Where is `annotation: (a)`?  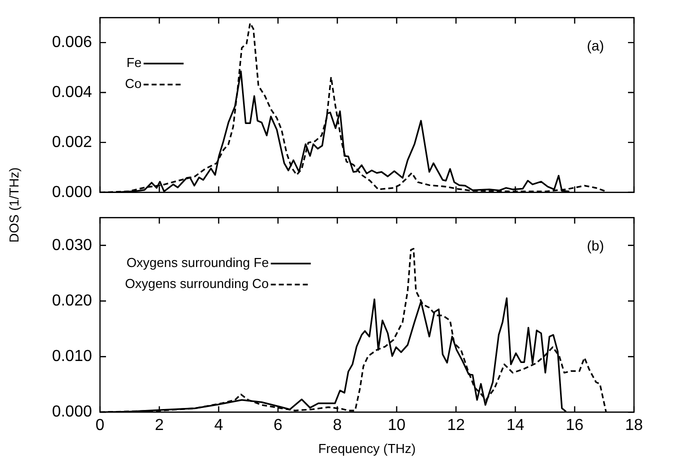
annotation: (a) is located at coordinates (595, 45).